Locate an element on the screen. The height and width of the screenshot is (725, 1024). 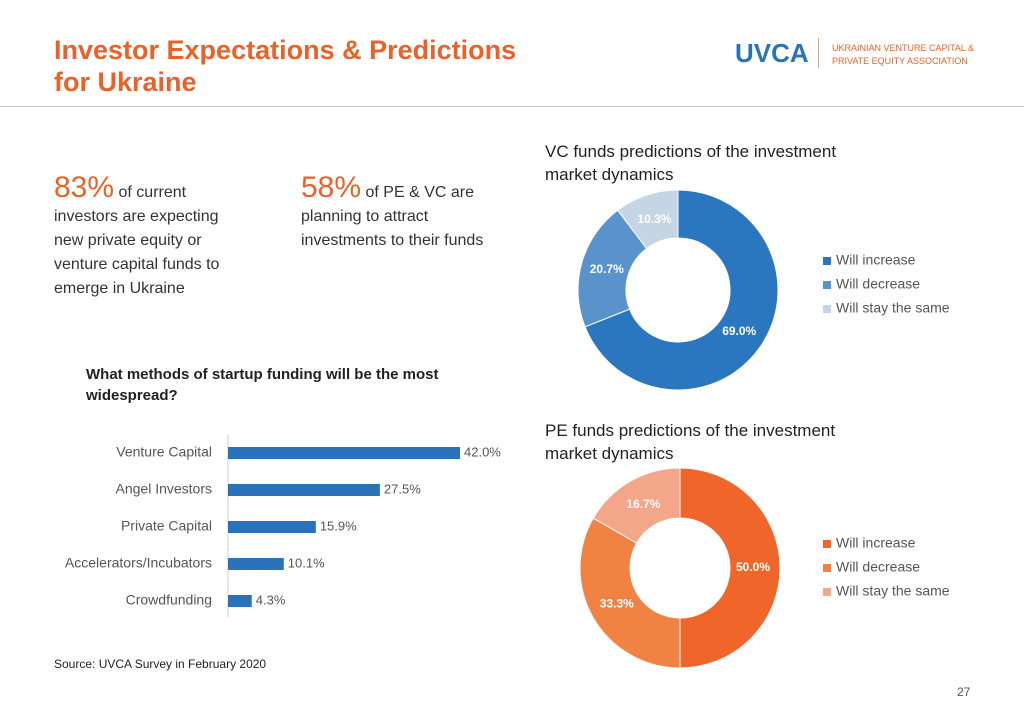
logo-divider is located at coordinates (818, 53).